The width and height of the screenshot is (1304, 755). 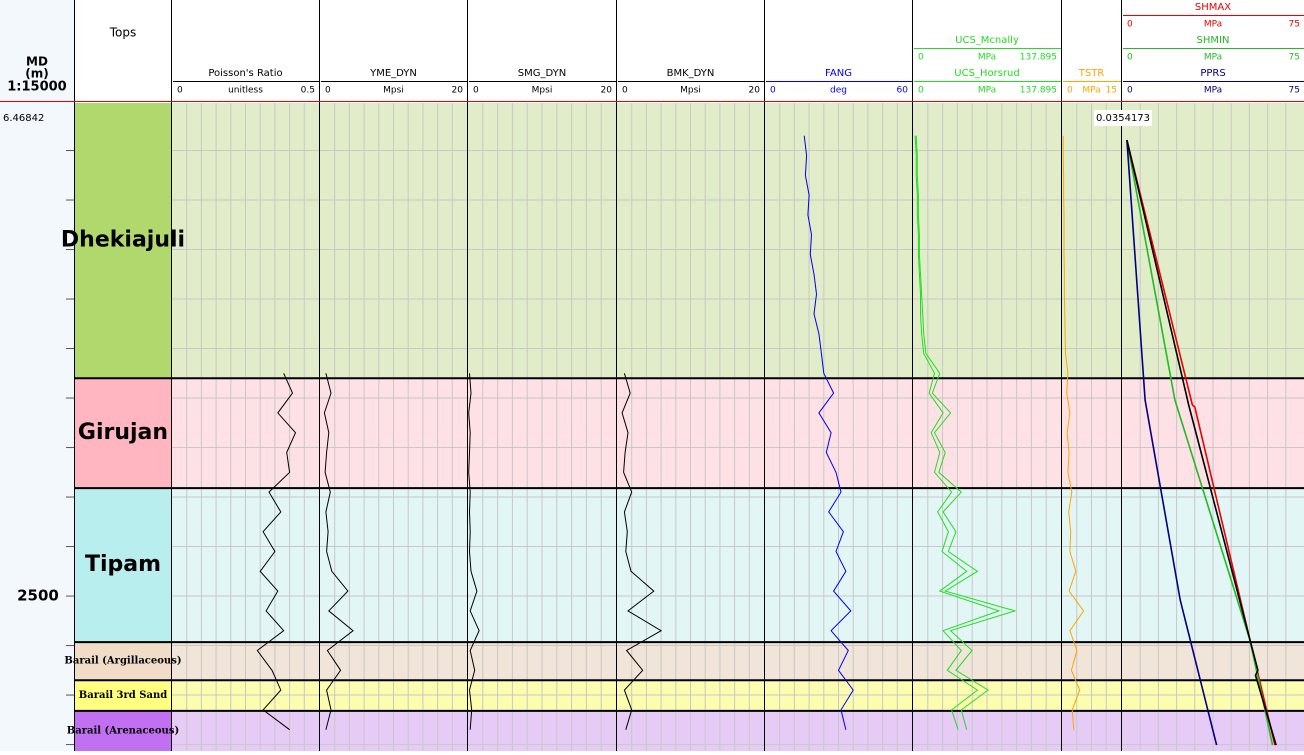 I want to click on curve-name: FANG, so click(x=838, y=73).